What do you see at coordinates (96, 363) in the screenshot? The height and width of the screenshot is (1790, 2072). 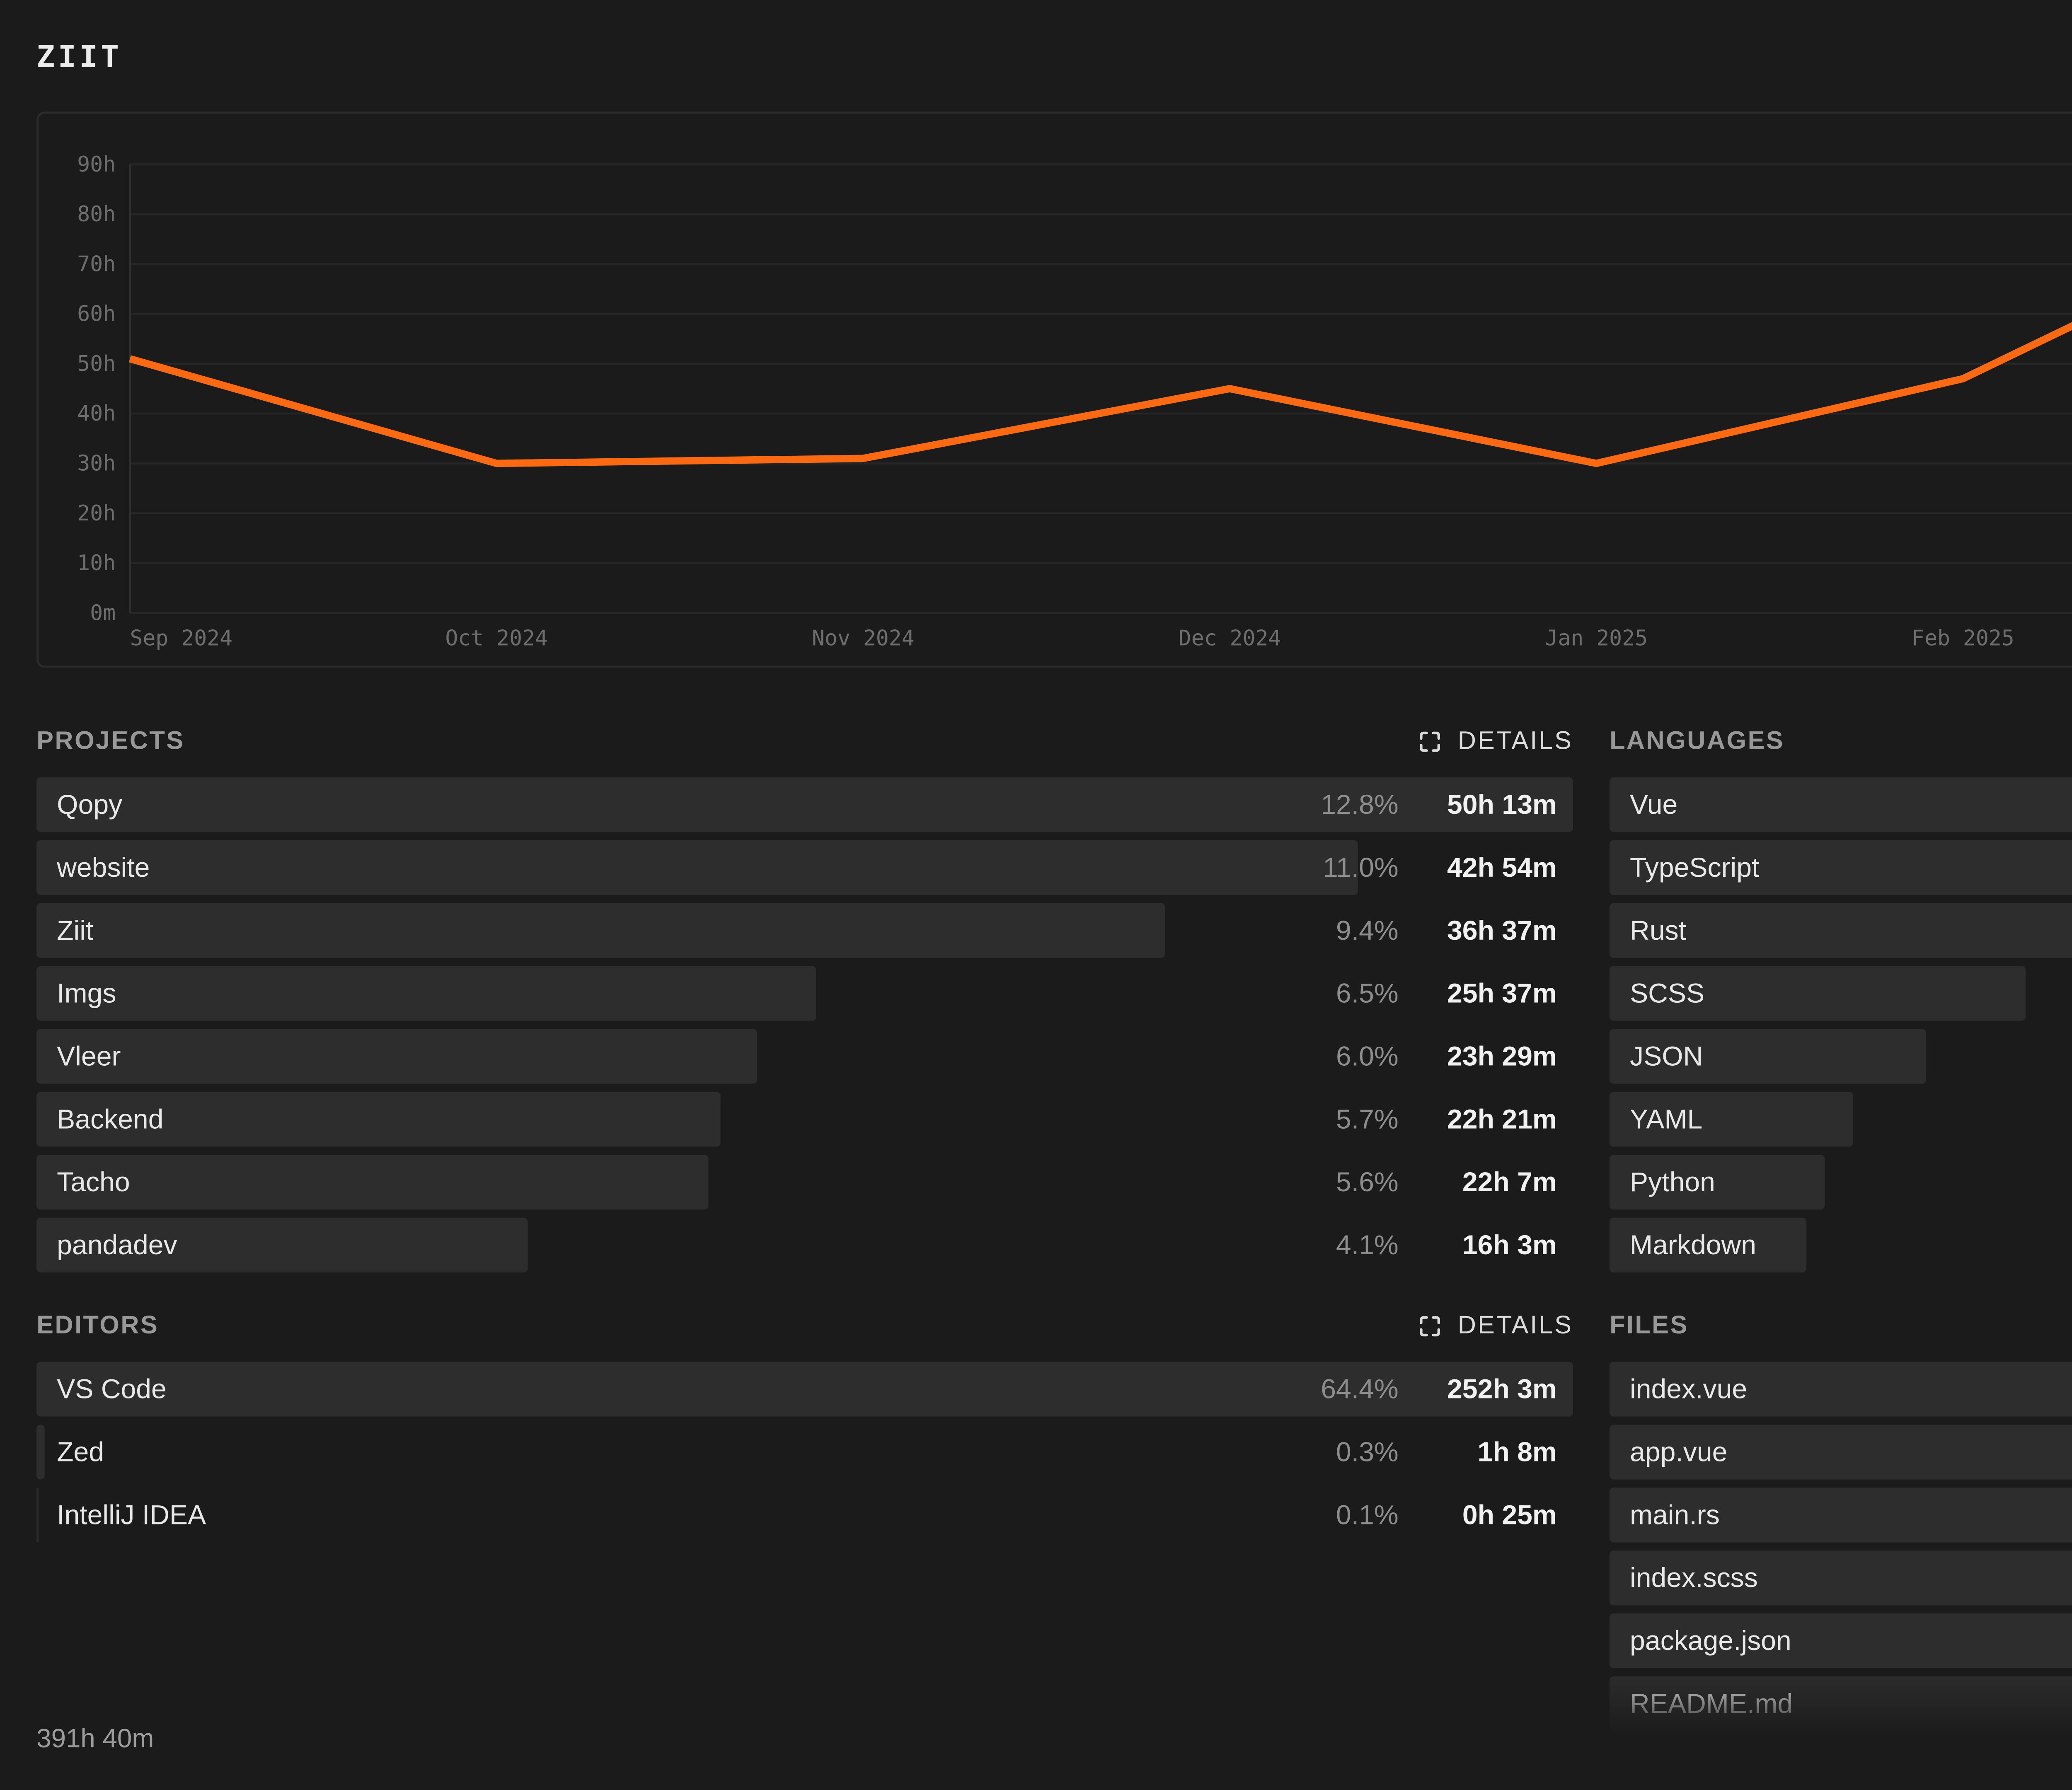 I see `y-axis-tick: 50h` at bounding box center [96, 363].